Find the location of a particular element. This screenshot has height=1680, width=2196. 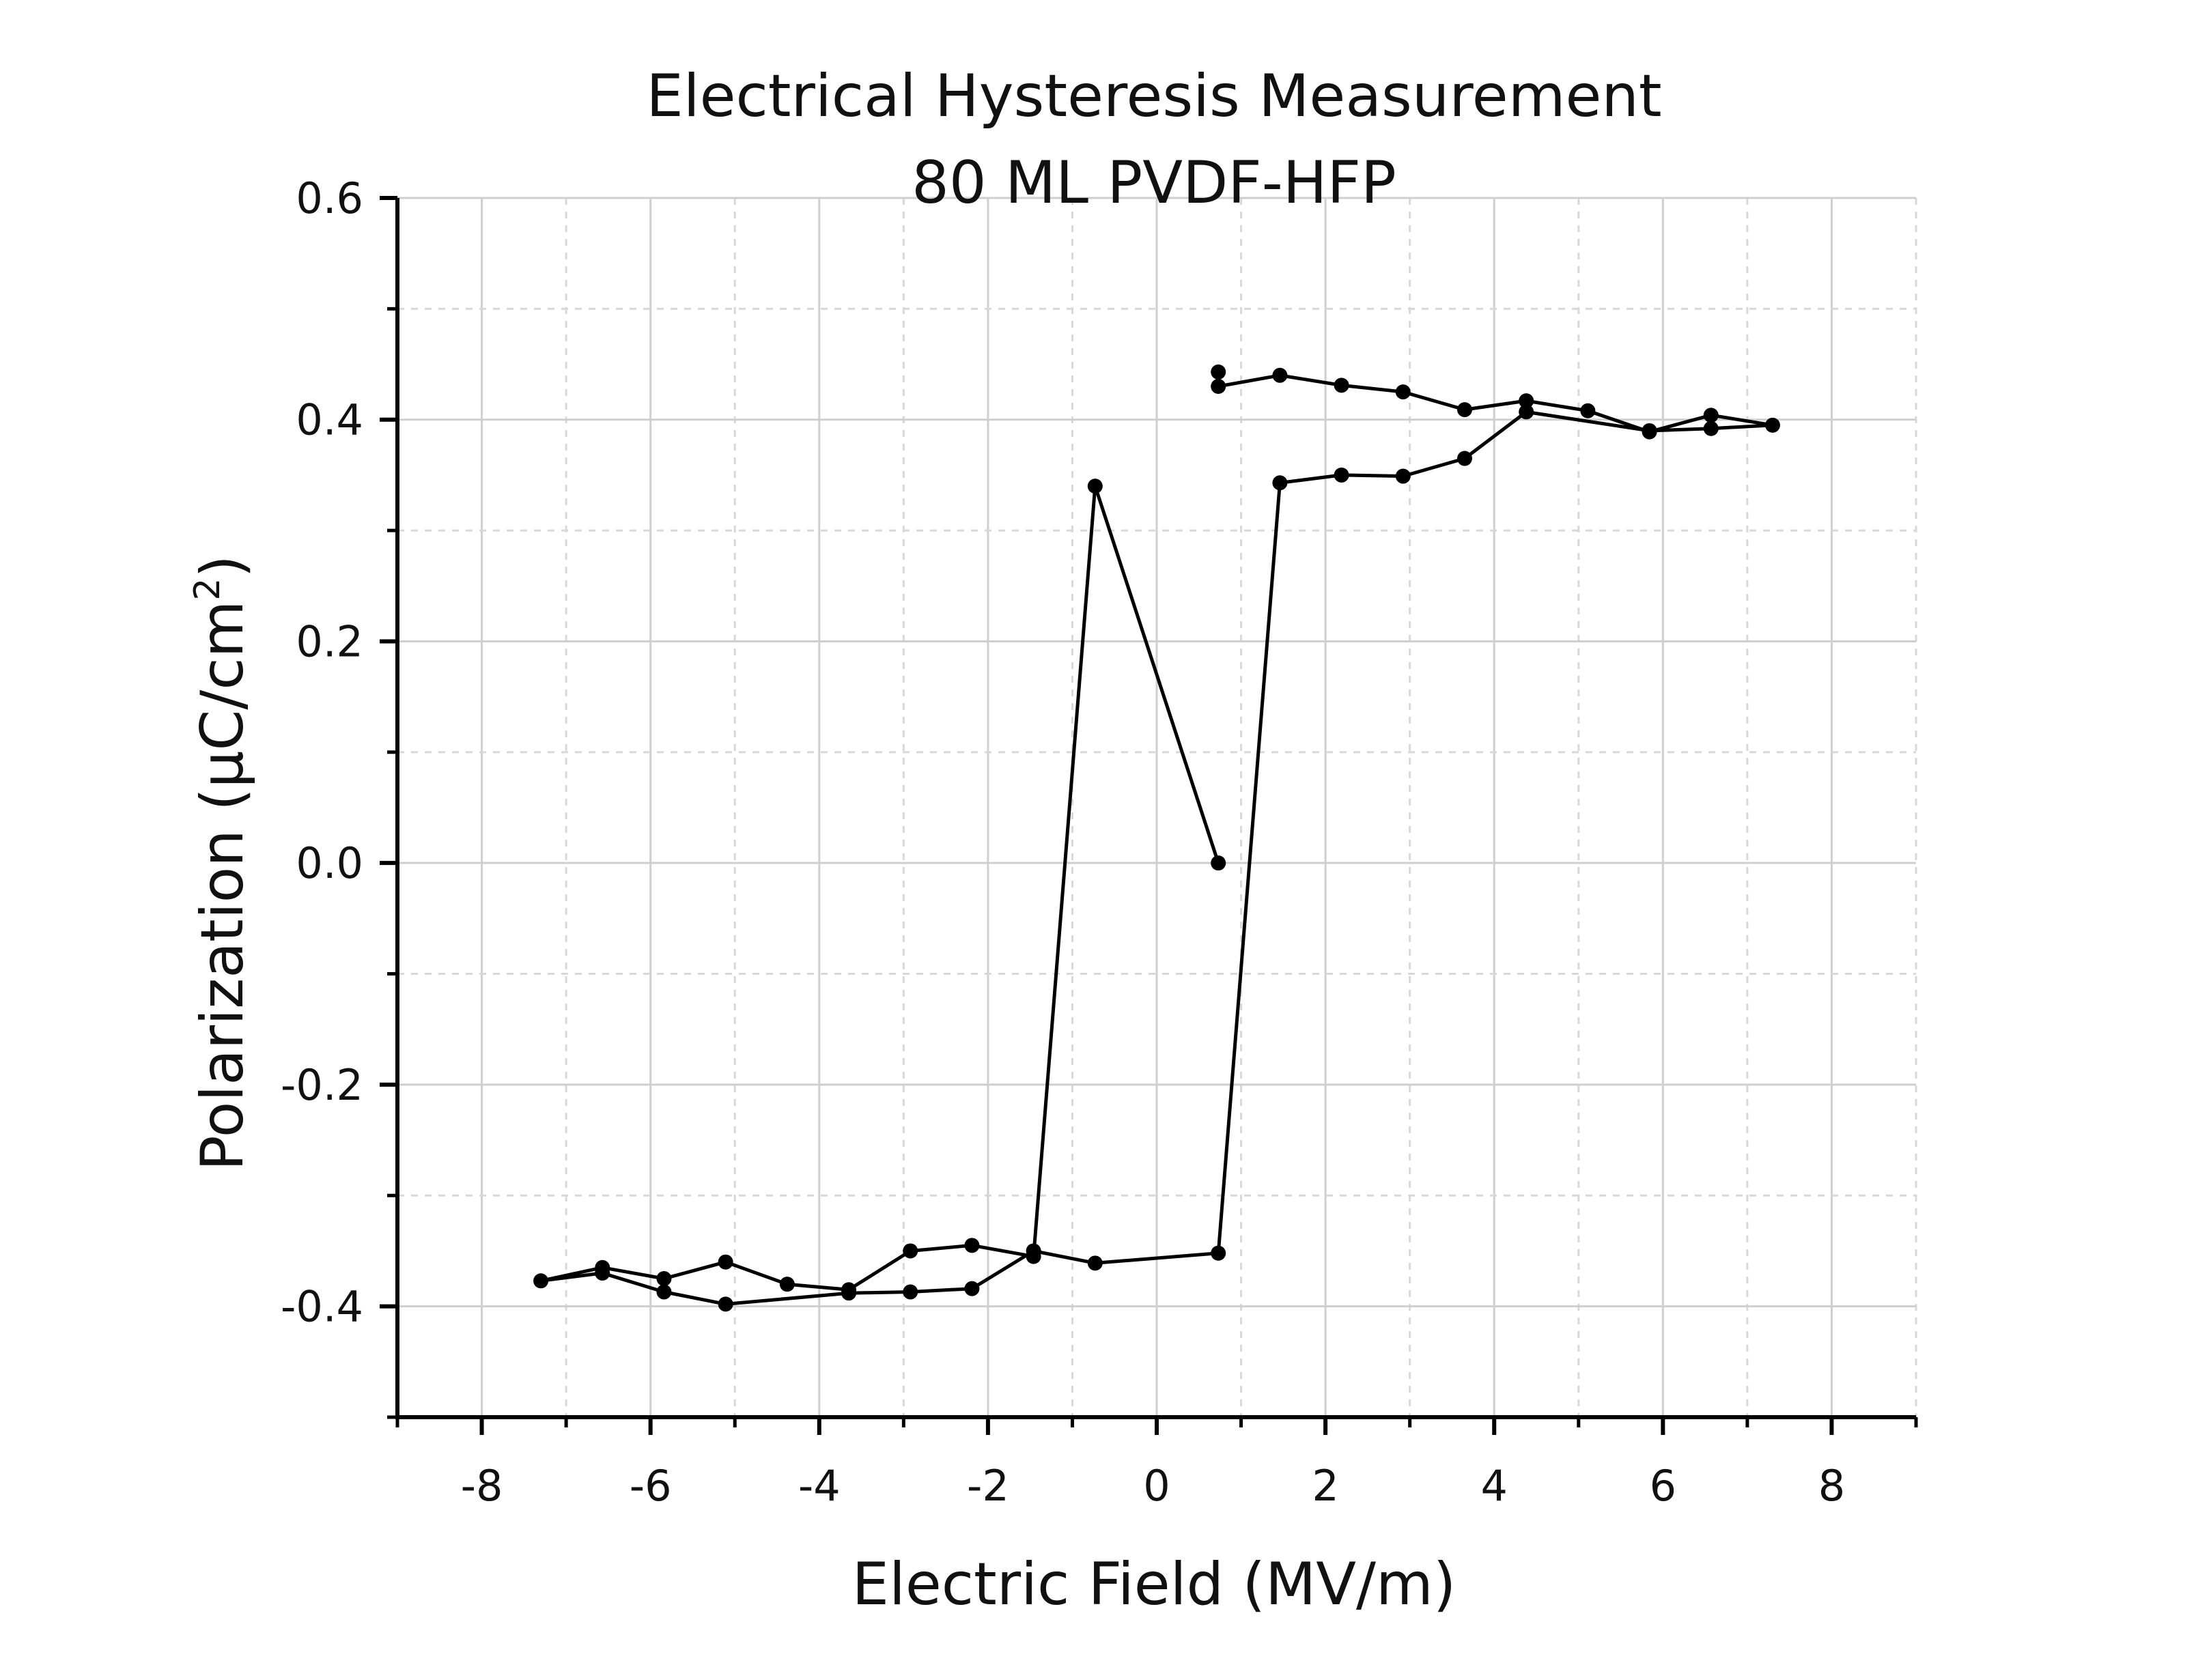

x-tick-label: 4 is located at coordinates (1493, 1486).